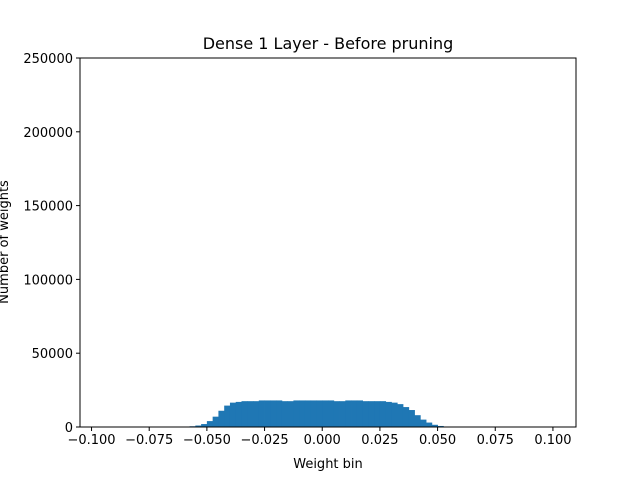  What do you see at coordinates (52, 354) in the screenshot?
I see `y-tick-label: 50000` at bounding box center [52, 354].